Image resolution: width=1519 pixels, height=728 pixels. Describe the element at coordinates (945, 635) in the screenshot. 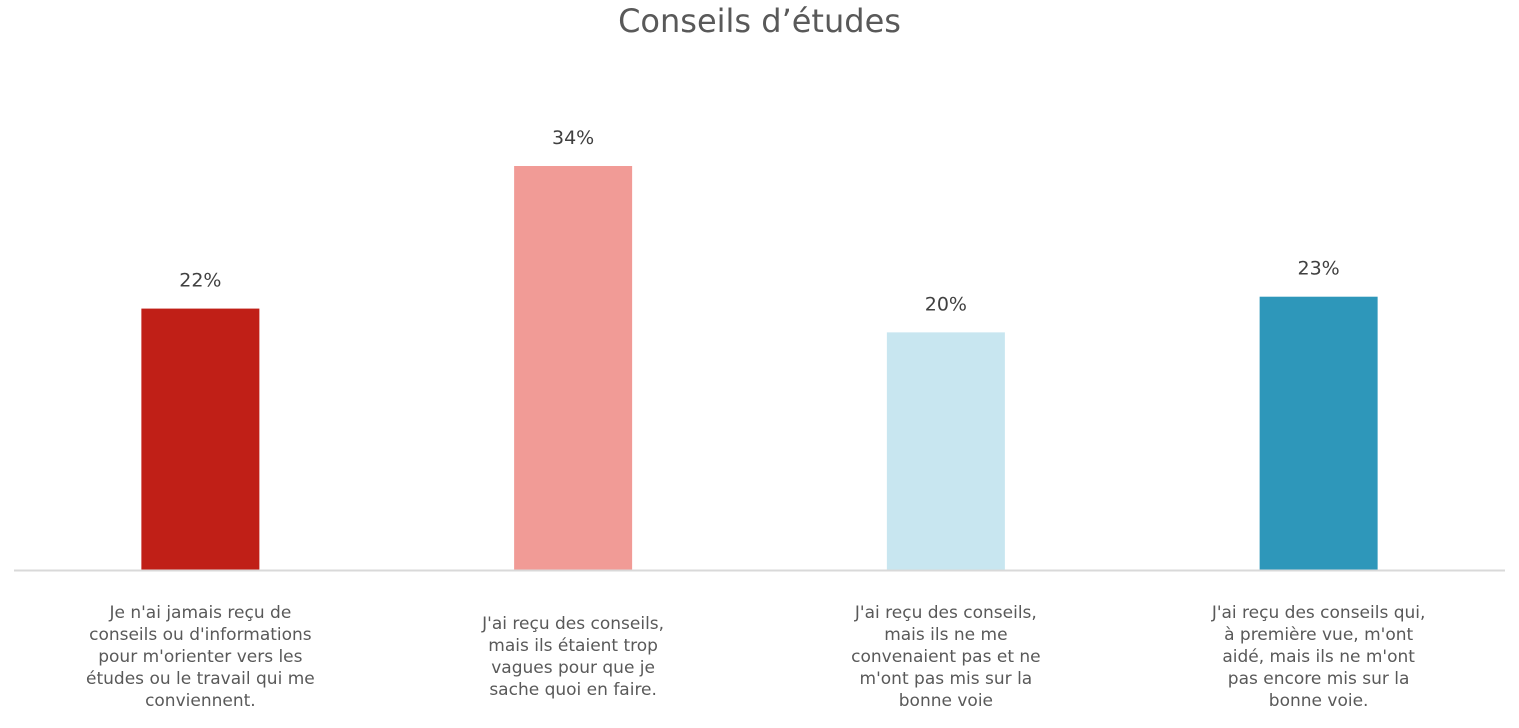

I see `x-tick-label-line: mais ils ne me` at that location.